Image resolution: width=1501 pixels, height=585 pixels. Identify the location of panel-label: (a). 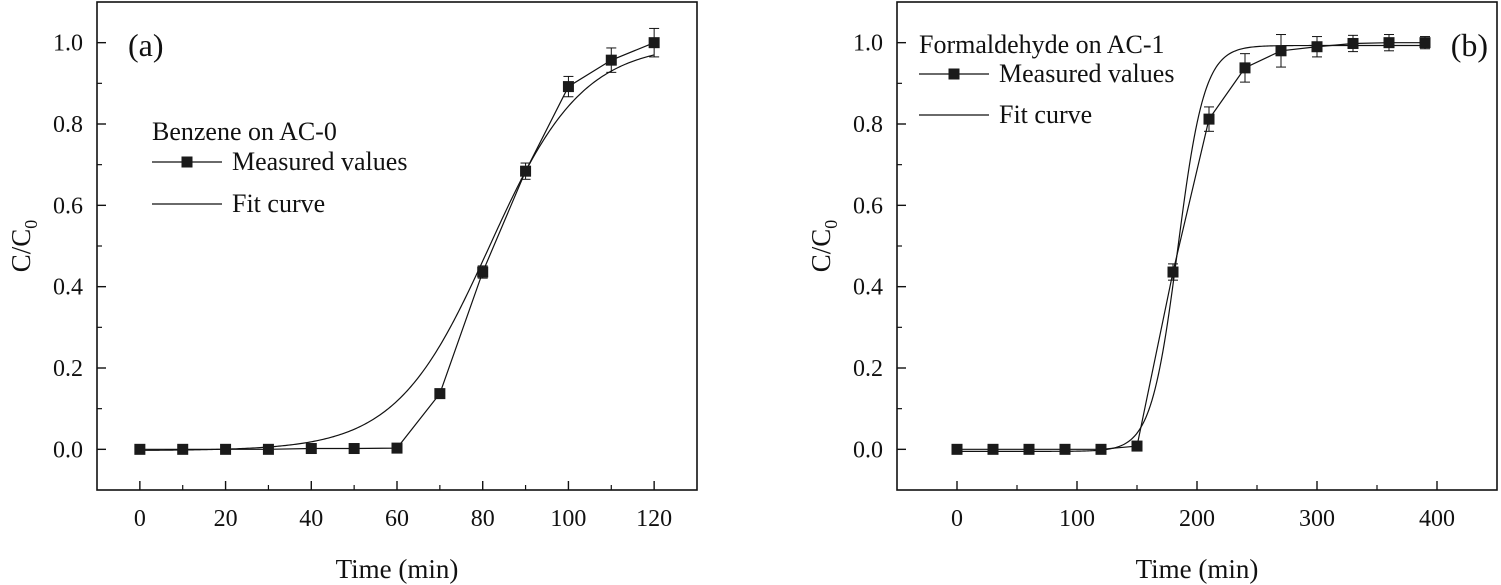
(146, 45).